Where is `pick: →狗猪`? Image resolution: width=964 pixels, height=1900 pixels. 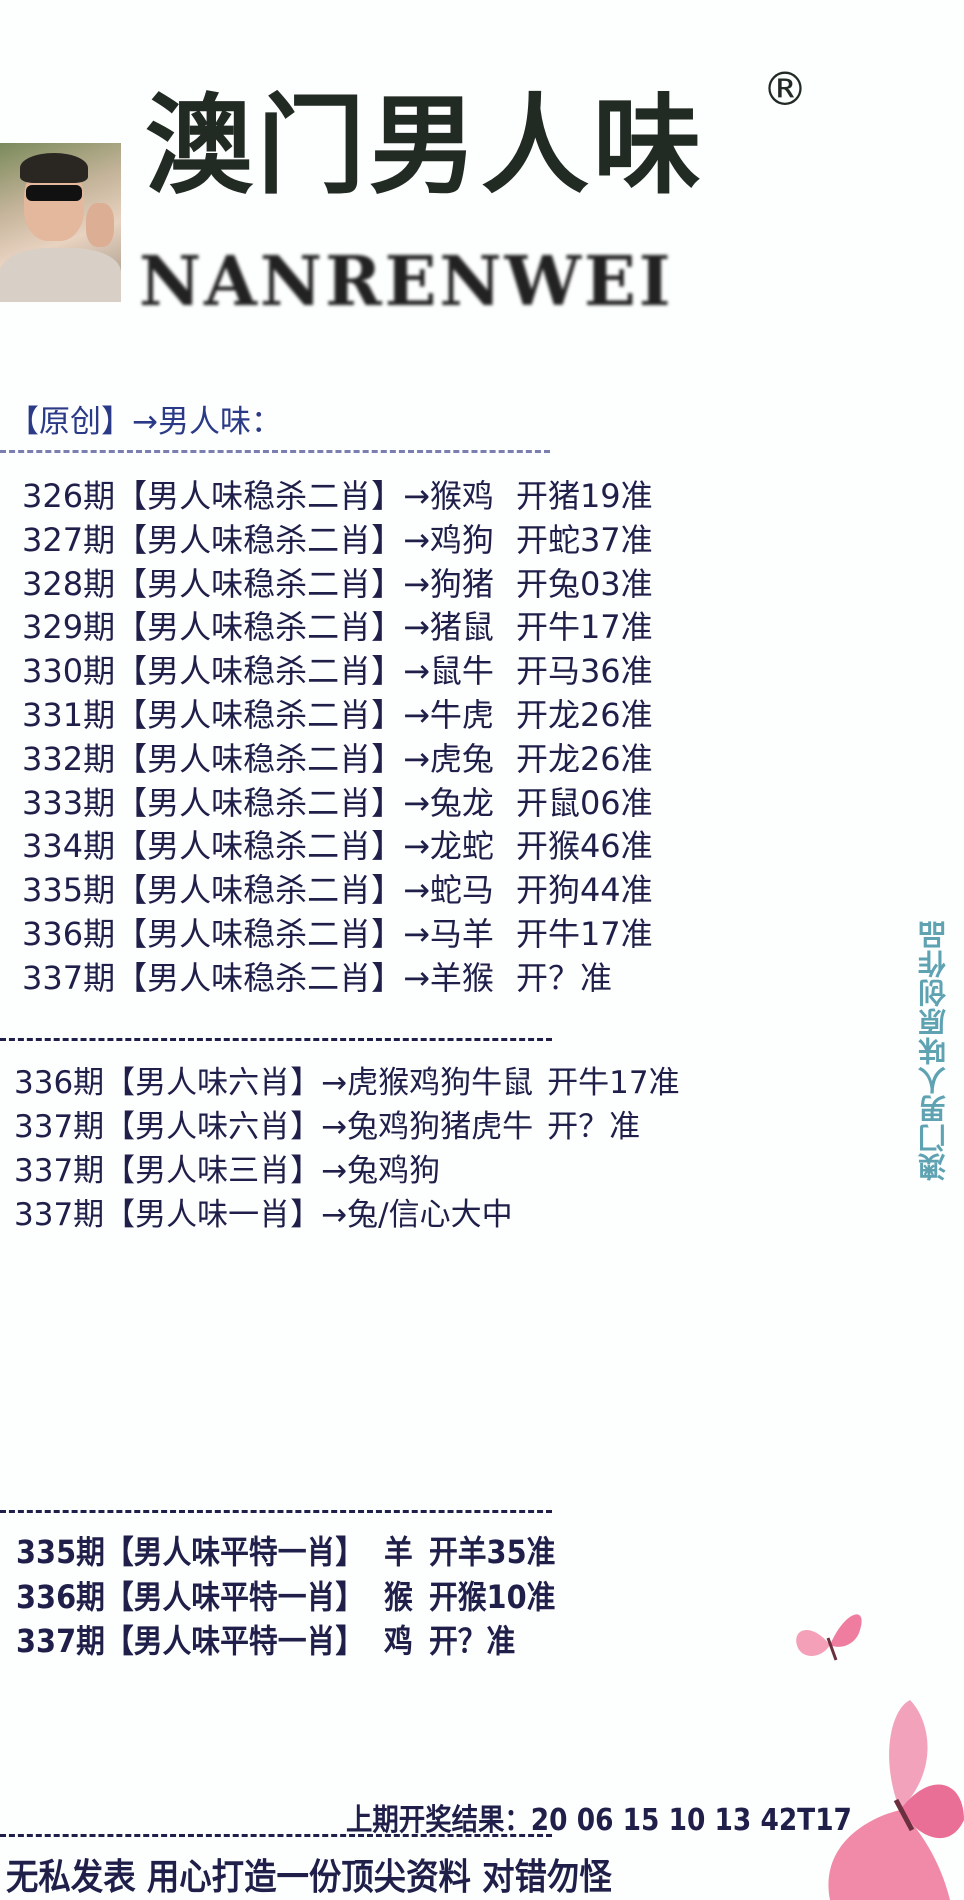
pick: →狗猪 is located at coordinates (448, 583).